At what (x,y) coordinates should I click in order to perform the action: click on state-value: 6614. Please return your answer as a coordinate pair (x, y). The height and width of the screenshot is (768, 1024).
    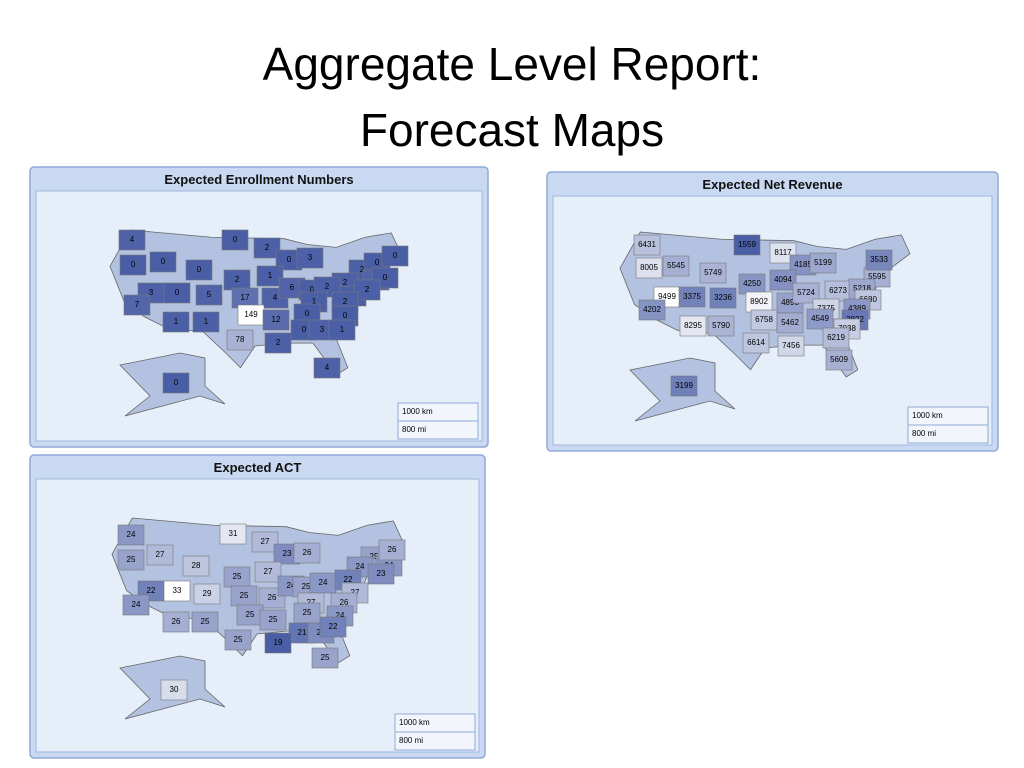
    Looking at the image, I should click on (756, 342).